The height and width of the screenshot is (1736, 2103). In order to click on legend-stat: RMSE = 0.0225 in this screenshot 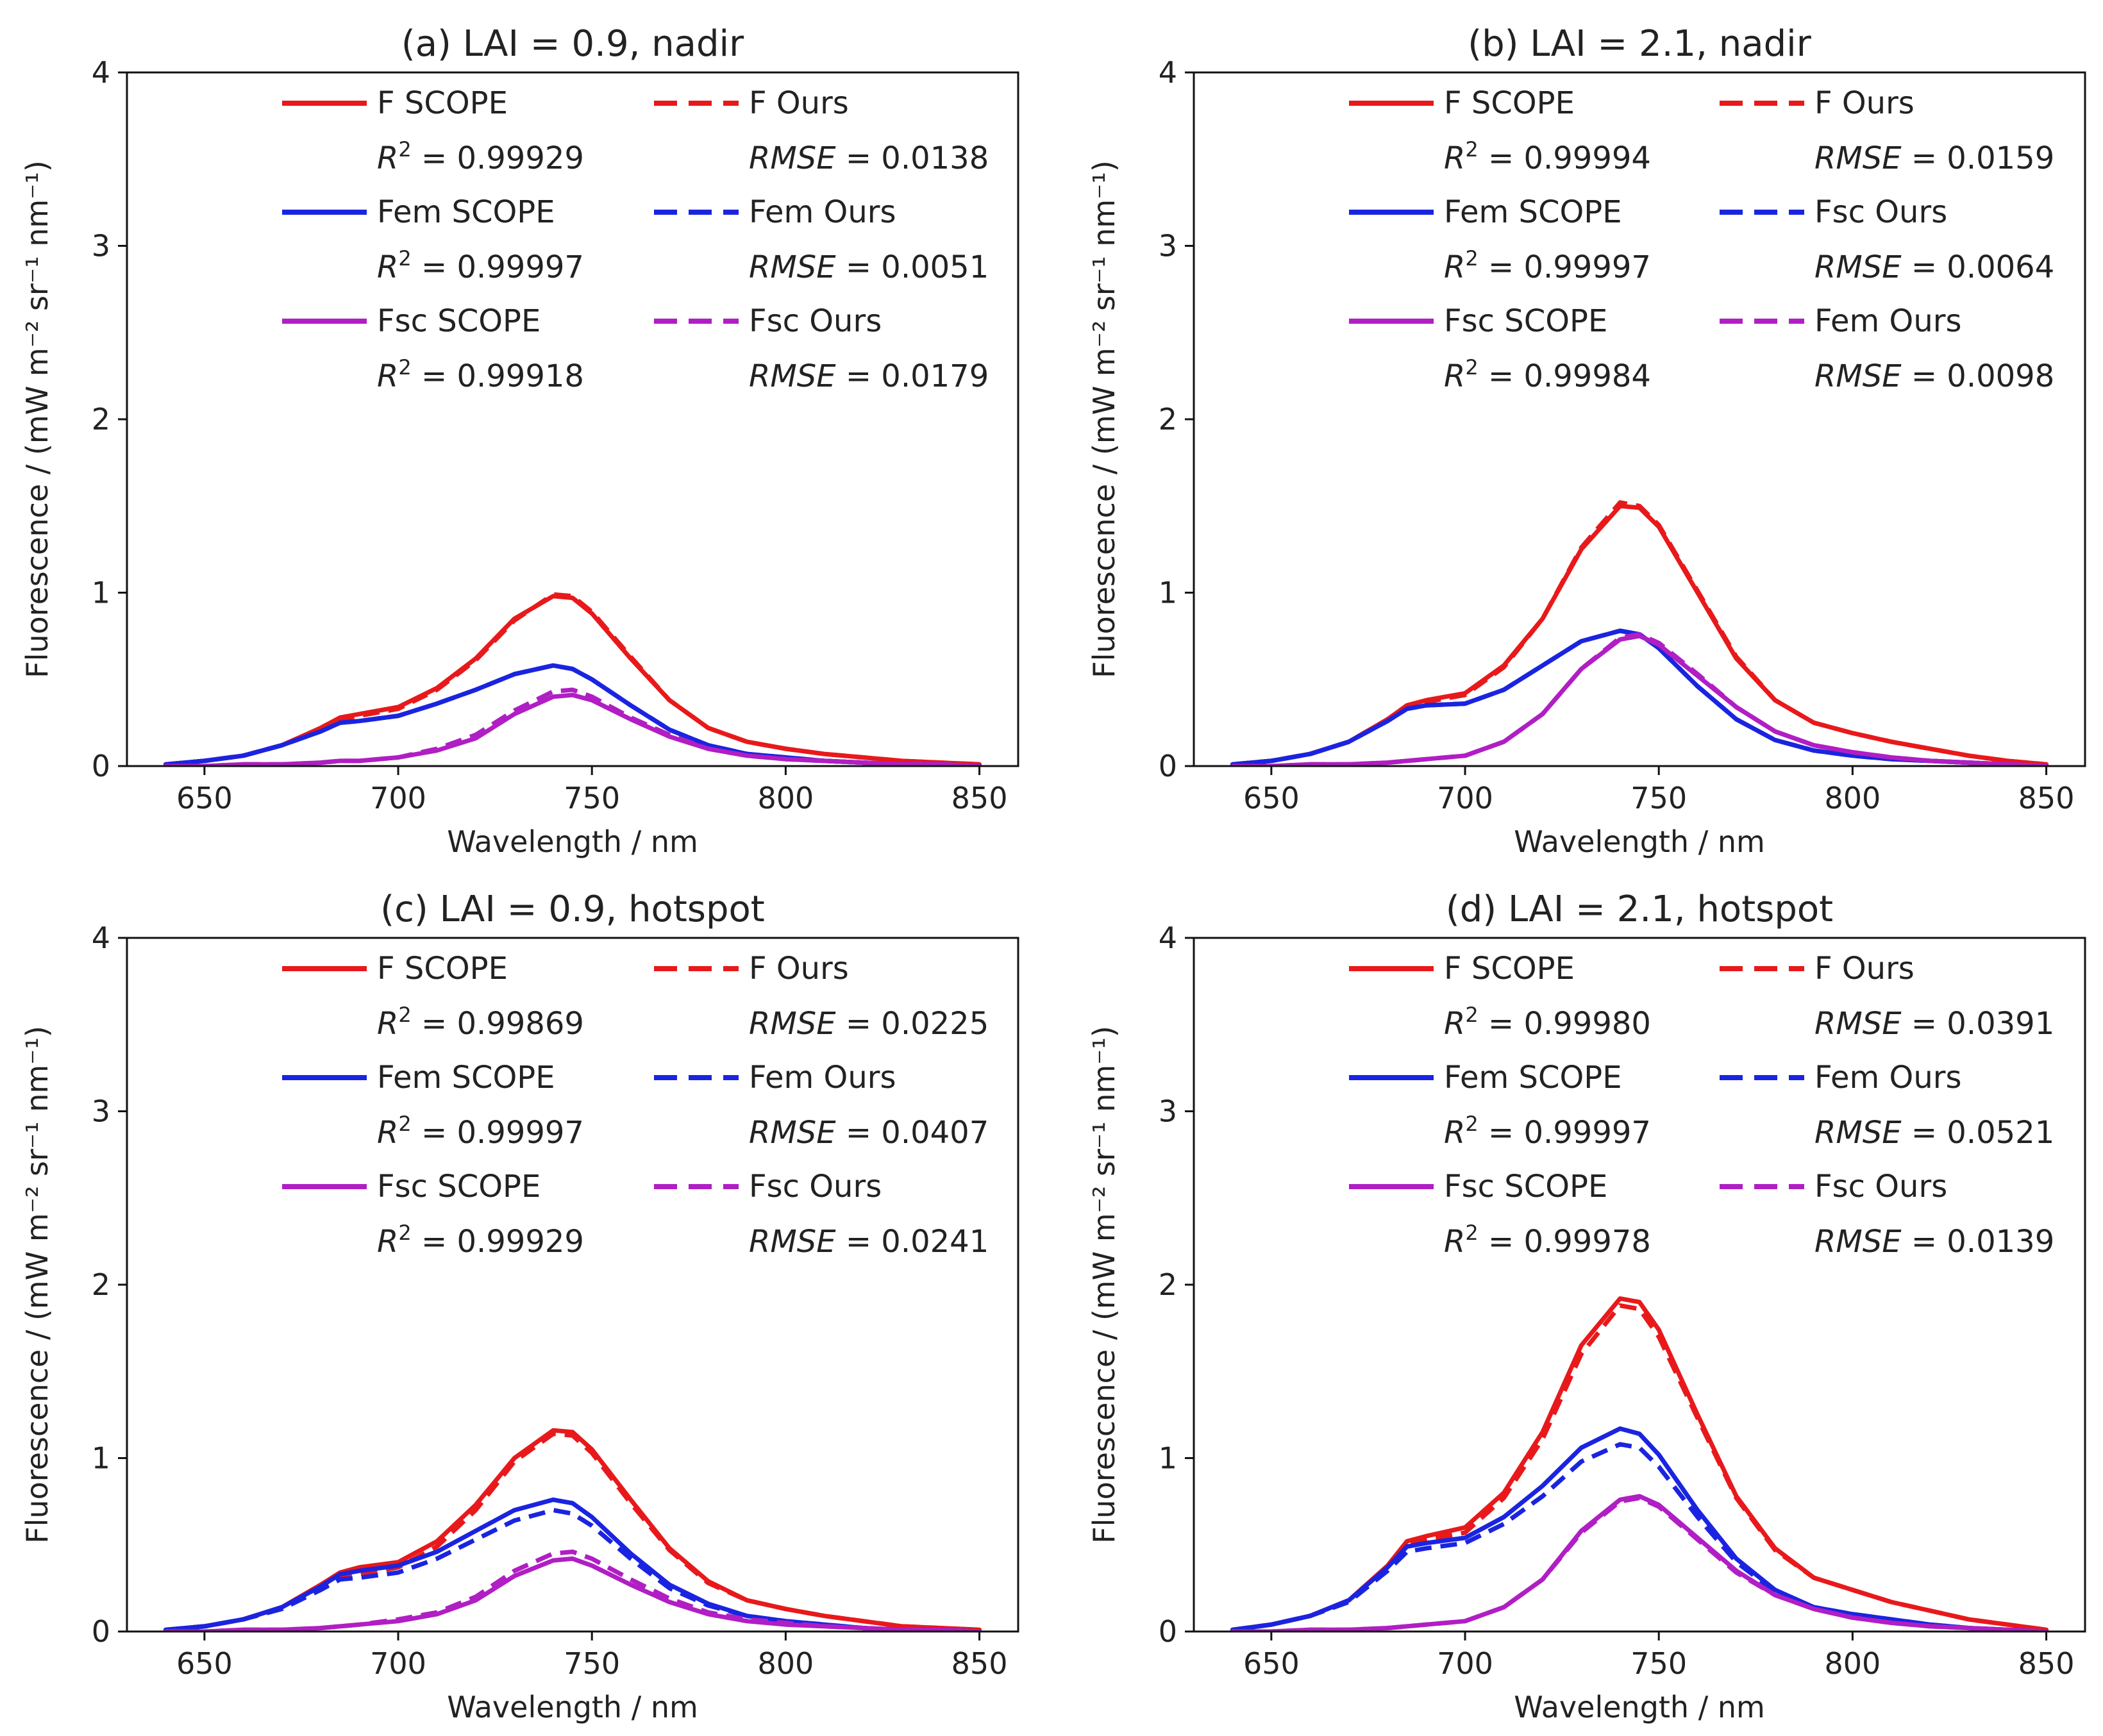, I will do `click(869, 1024)`.